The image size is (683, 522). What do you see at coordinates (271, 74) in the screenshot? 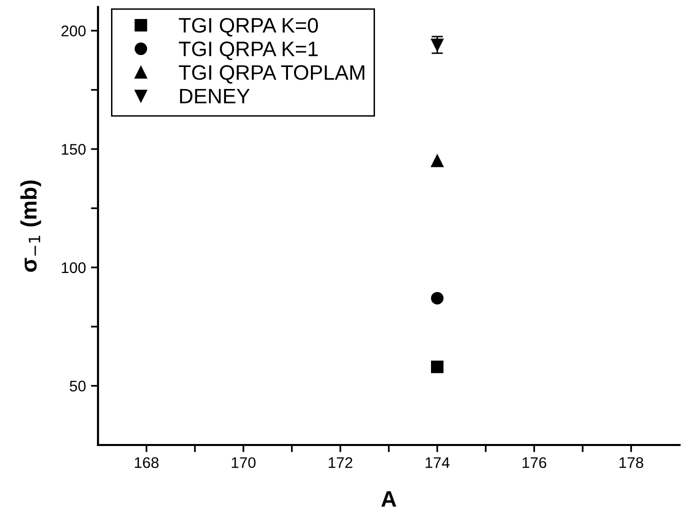
I see `legend-label: TGI QRPA TOPLAM` at bounding box center [271, 74].